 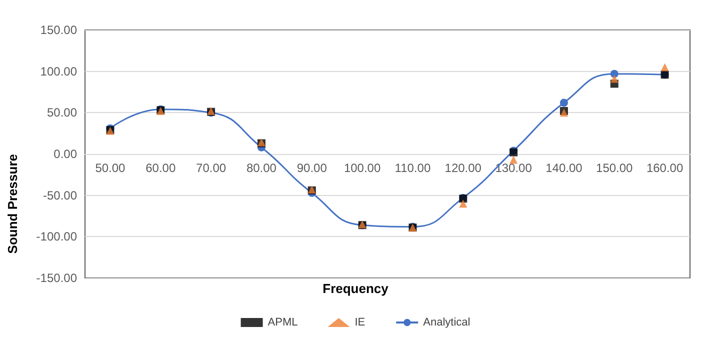 I want to click on legend-label: APML, so click(x=283, y=322).